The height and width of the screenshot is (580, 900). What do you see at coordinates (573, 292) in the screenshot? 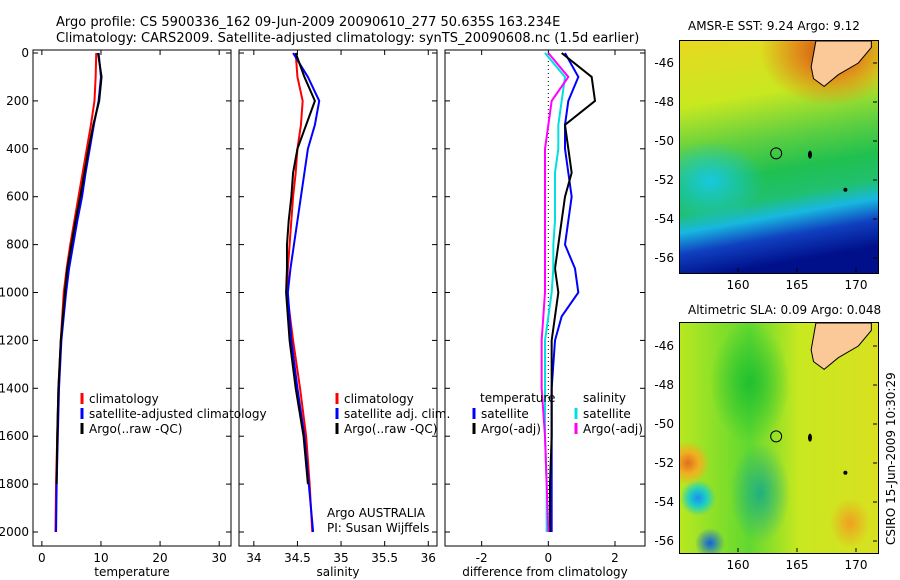
I see `series-line-temperature-argo-adj-` at bounding box center [573, 292].